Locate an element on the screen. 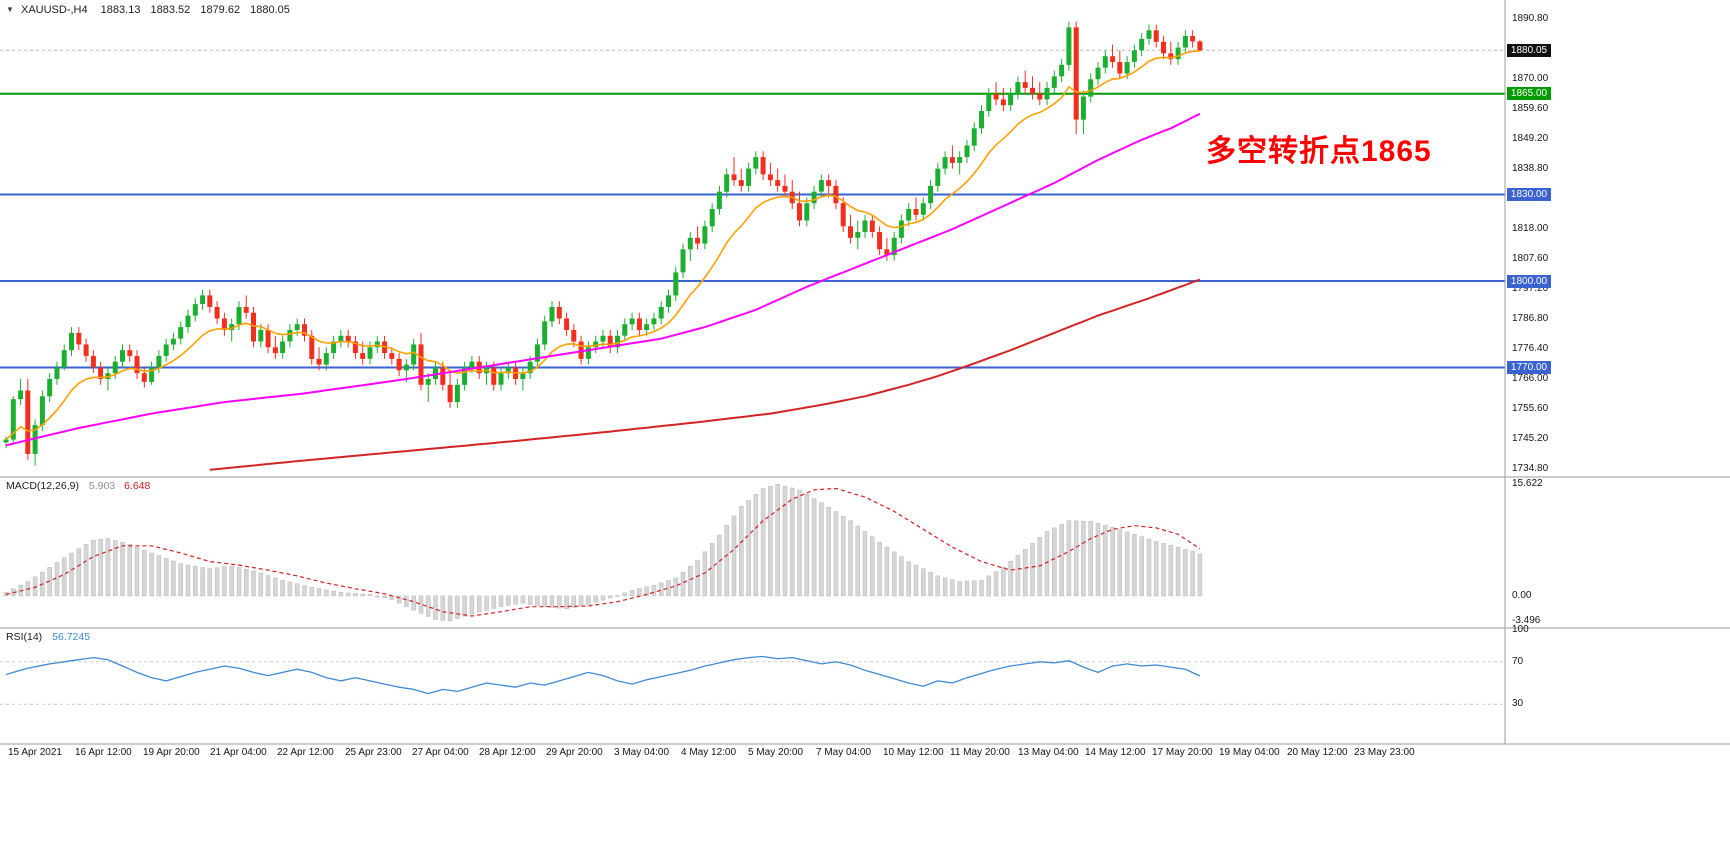  macd-layer is located at coordinates (603, 552).